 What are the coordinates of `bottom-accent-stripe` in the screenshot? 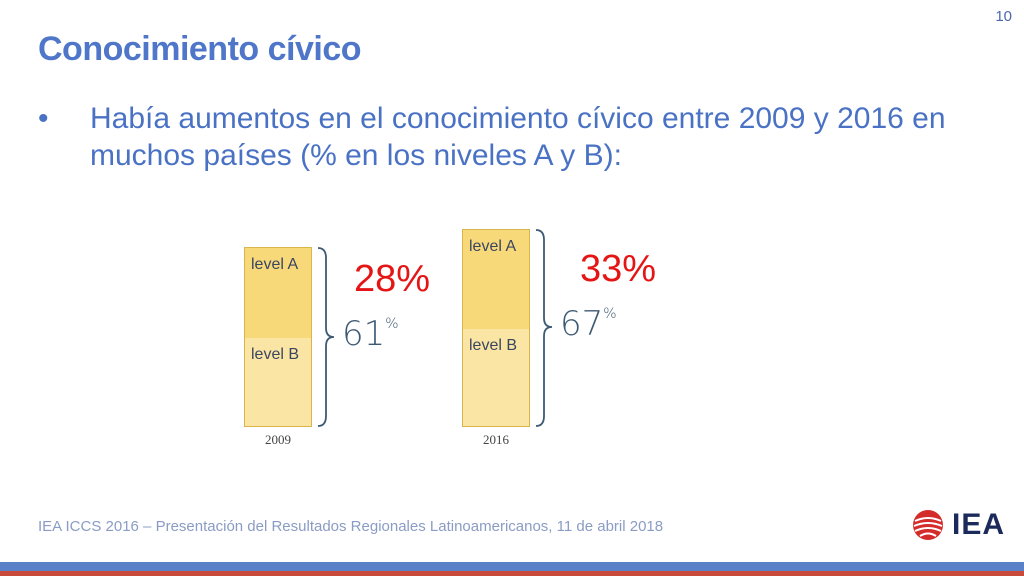 It's located at (512, 573).